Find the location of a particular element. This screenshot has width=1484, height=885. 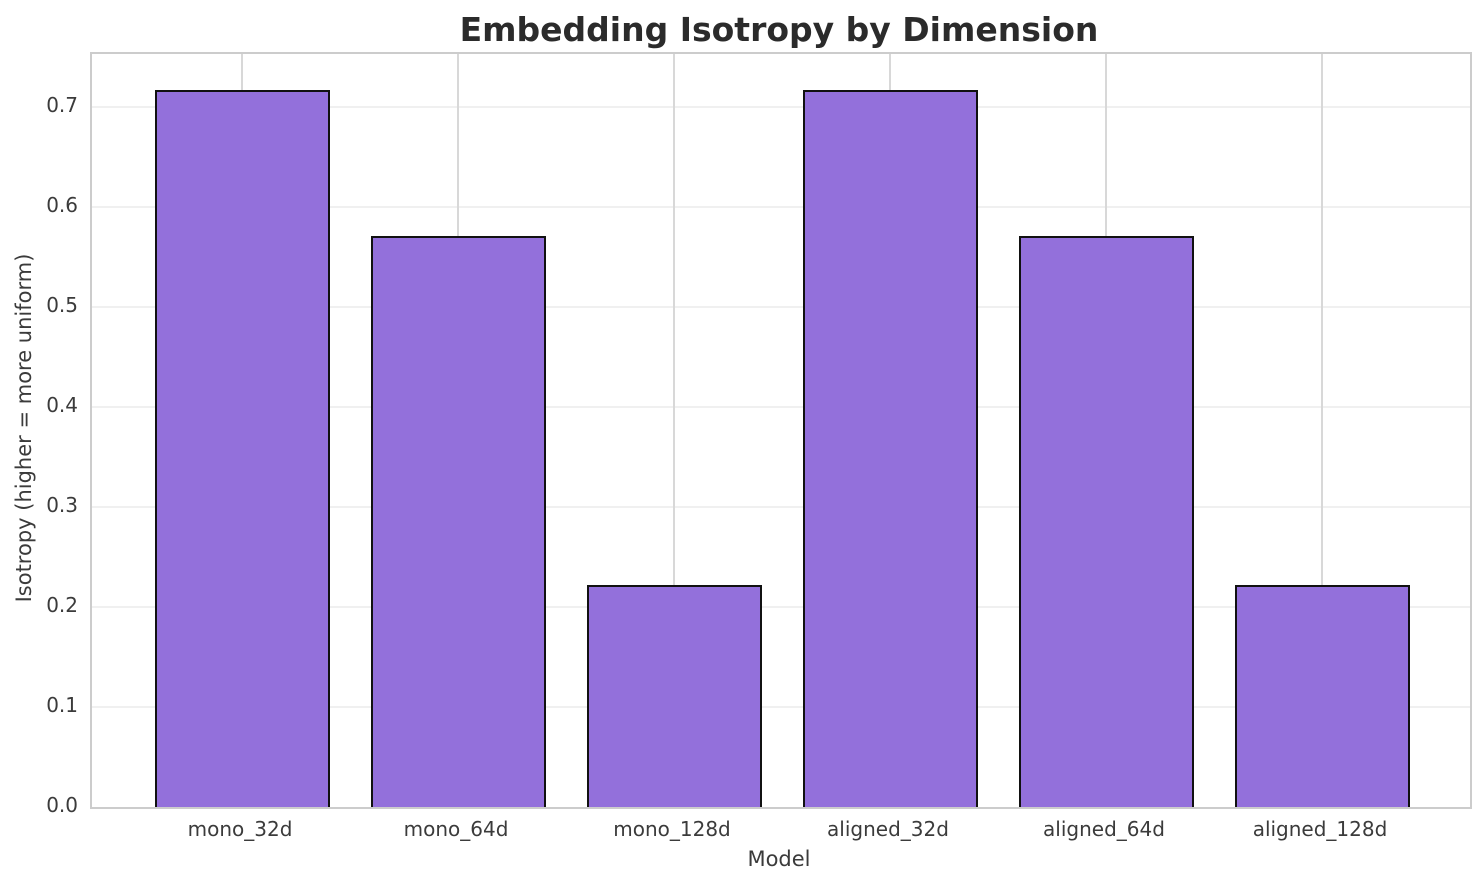

bar-aligned_64d is located at coordinates (1106, 521).